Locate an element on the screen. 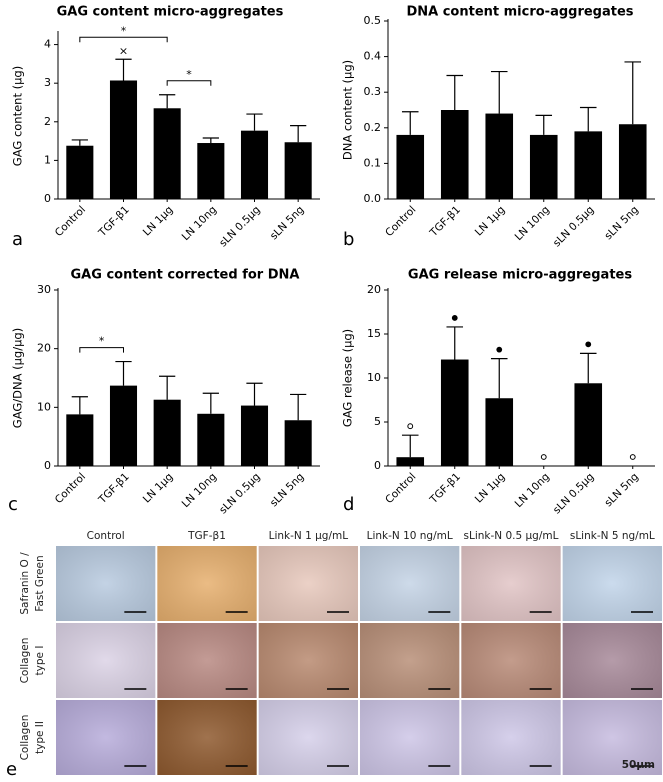 This screenshot has width=663, height=782. column-header: Link-N 1 µg/mL is located at coordinates (309, 536).